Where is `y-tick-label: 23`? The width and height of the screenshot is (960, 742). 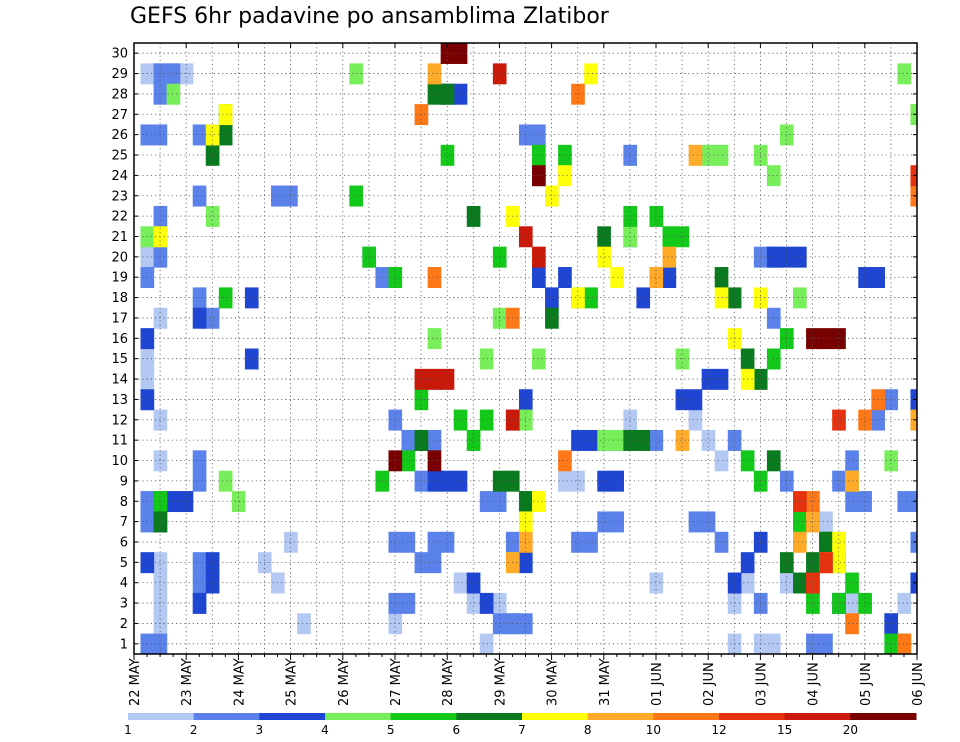 y-tick-label: 23 is located at coordinates (119, 196).